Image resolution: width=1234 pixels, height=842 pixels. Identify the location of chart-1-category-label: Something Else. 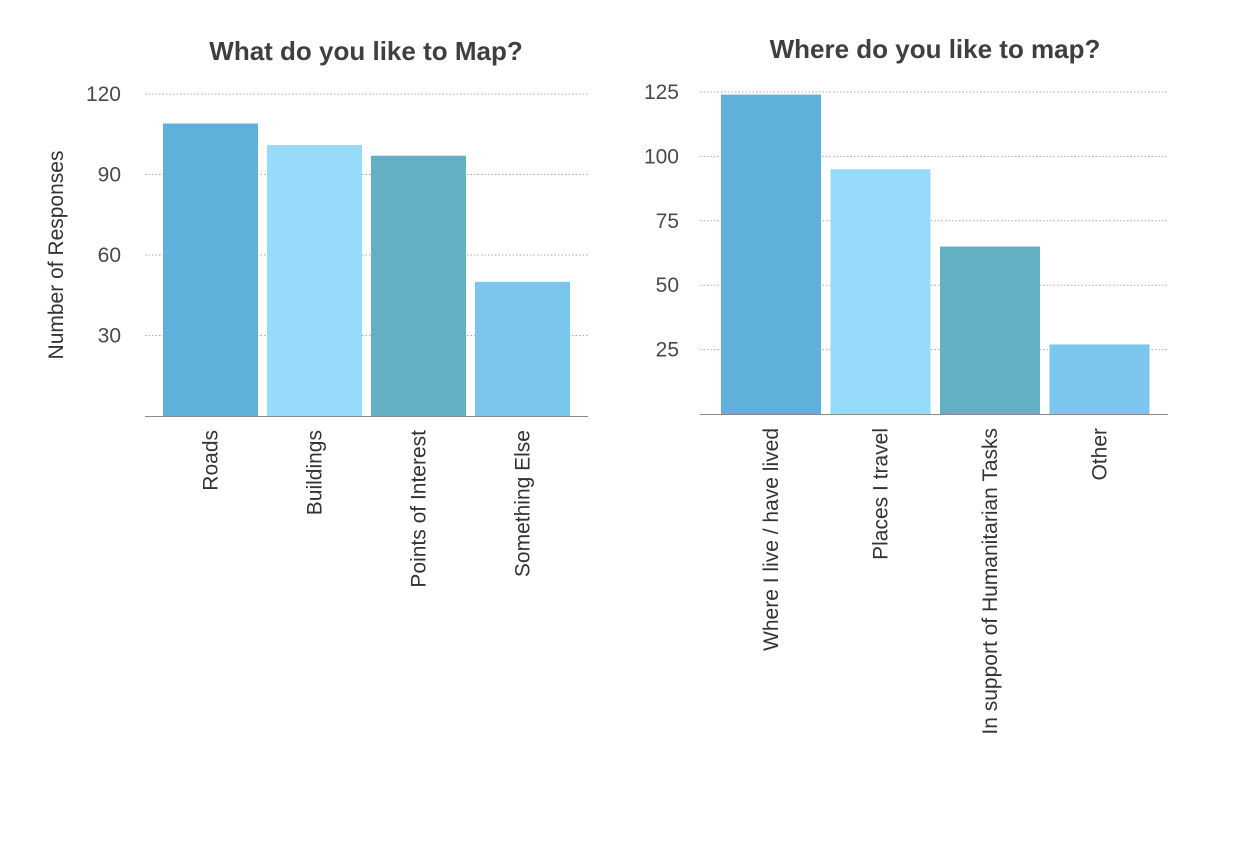
(523, 503).